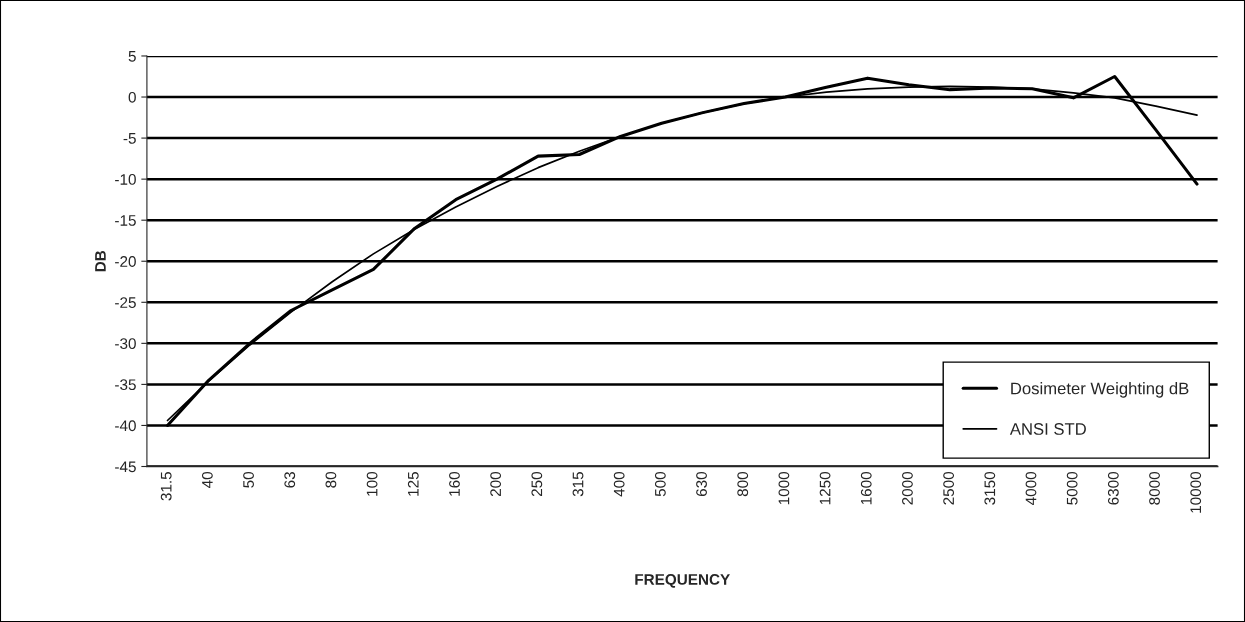 Image resolution: width=1245 pixels, height=622 pixels. What do you see at coordinates (125, 344) in the screenshot?
I see `y-tick-label: -30` at bounding box center [125, 344].